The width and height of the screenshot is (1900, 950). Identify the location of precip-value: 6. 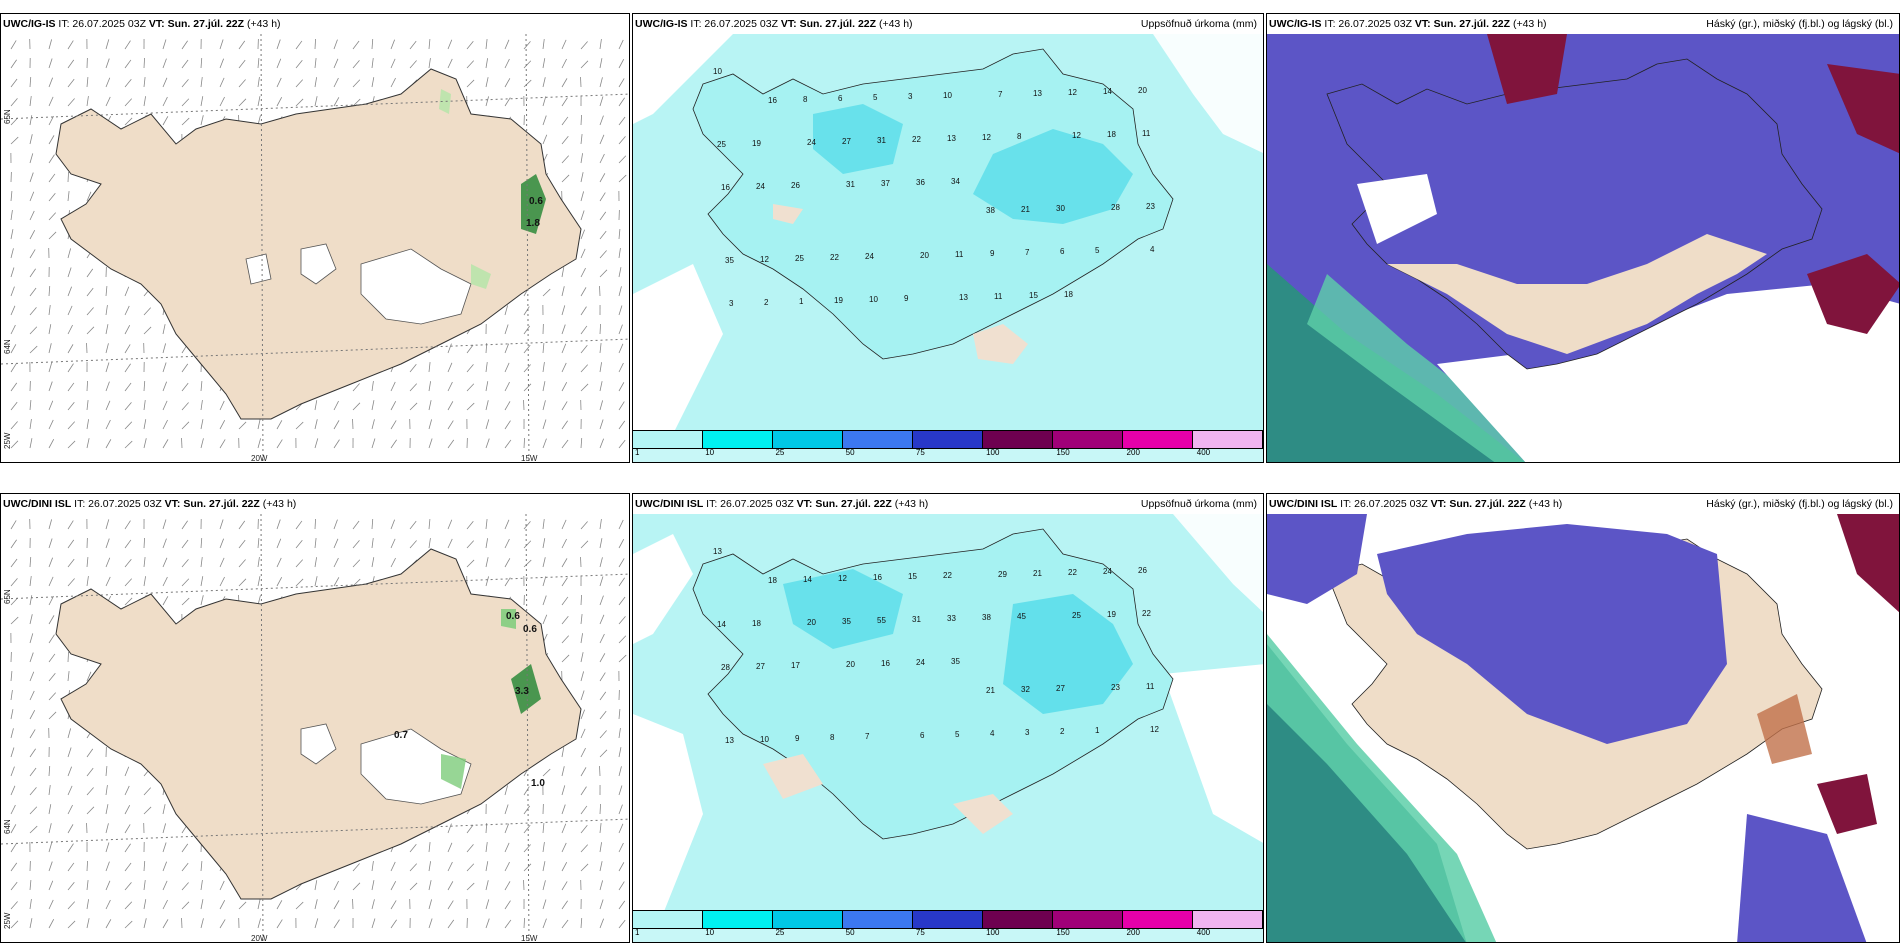
(1062, 251).